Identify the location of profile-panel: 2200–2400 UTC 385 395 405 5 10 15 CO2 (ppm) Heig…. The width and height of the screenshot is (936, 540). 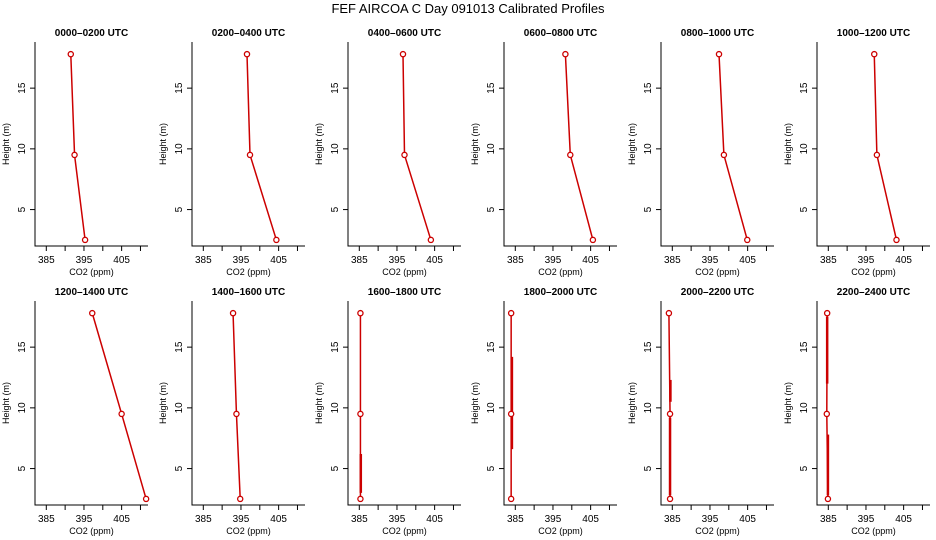
(856, 411).